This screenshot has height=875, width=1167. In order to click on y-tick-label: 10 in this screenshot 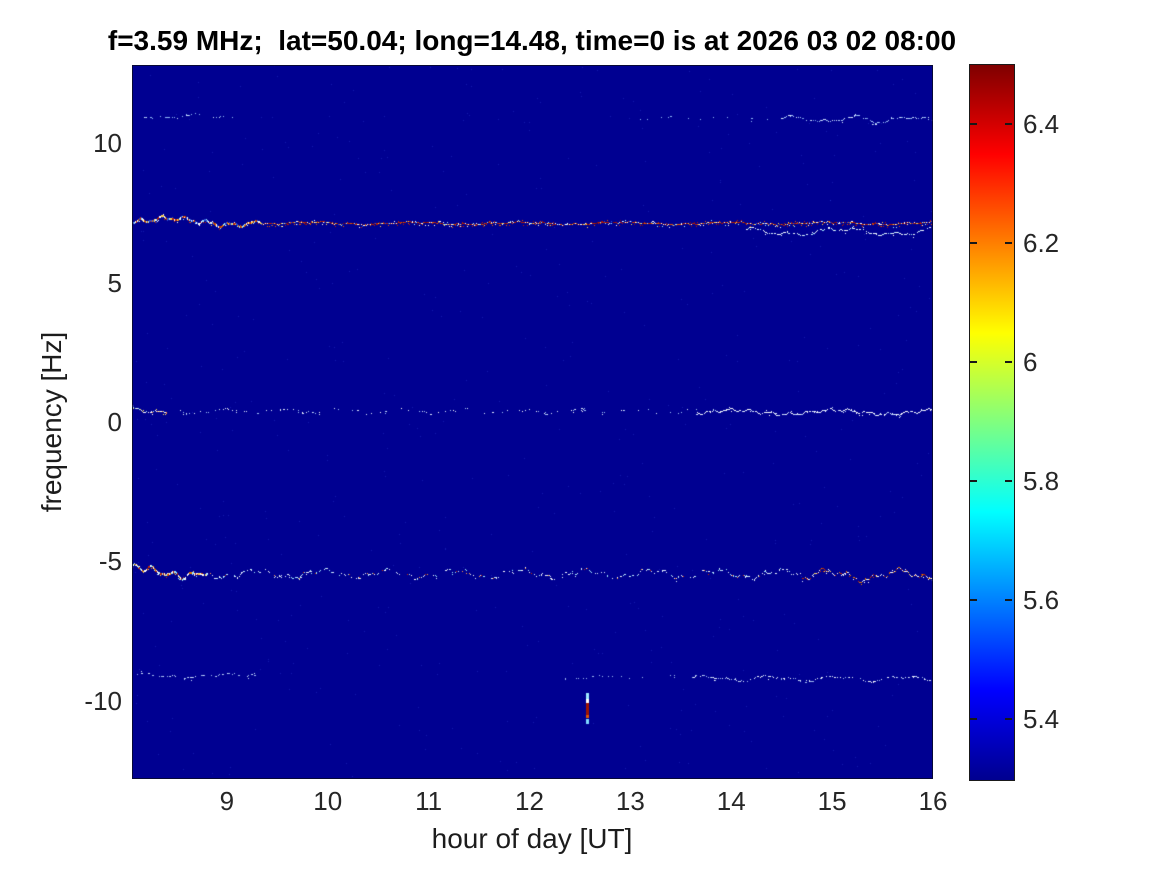, I will do `click(107, 143)`.